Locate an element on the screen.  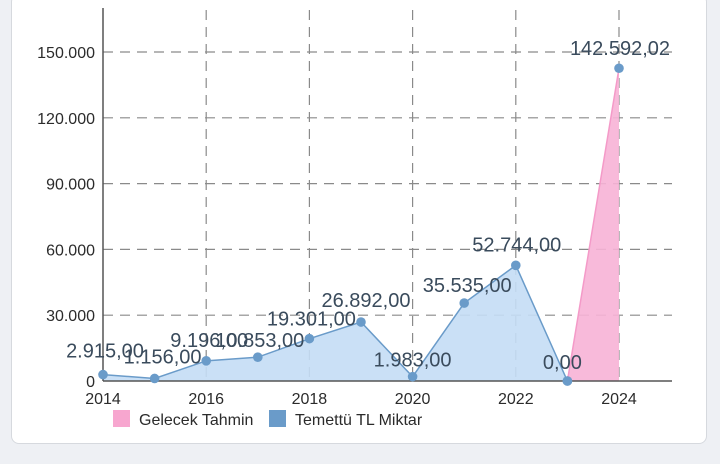
x-tick-label: 2018 is located at coordinates (310, 399).